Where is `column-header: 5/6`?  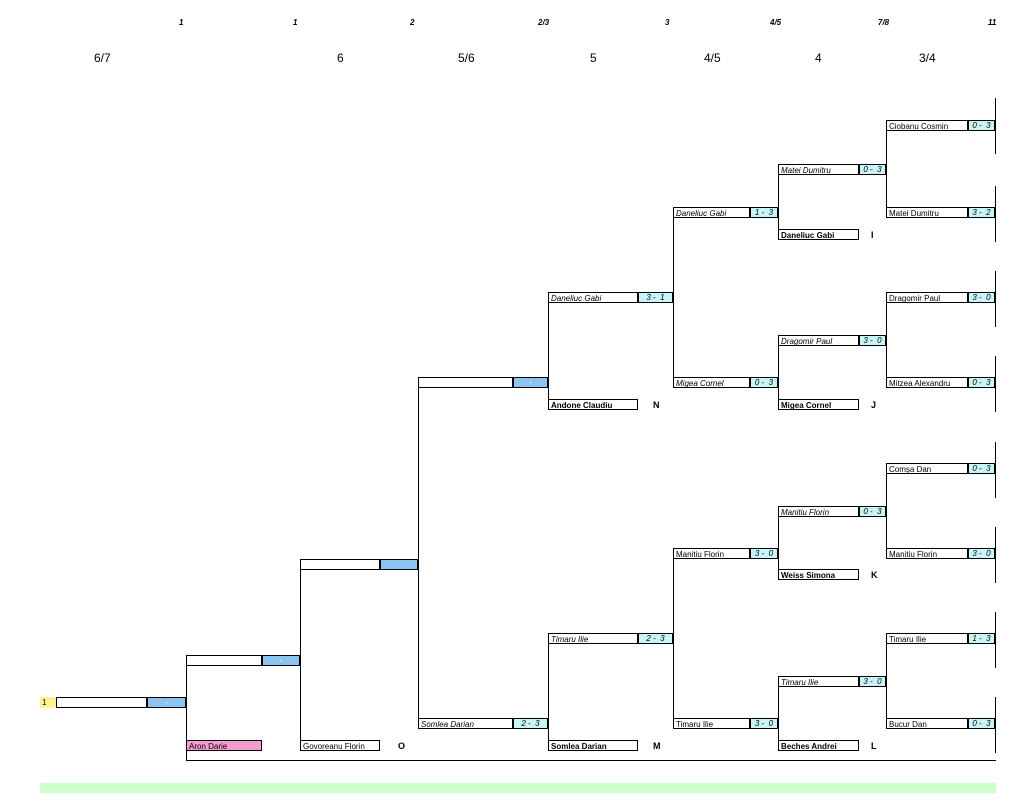 column-header: 5/6 is located at coordinates (466, 58).